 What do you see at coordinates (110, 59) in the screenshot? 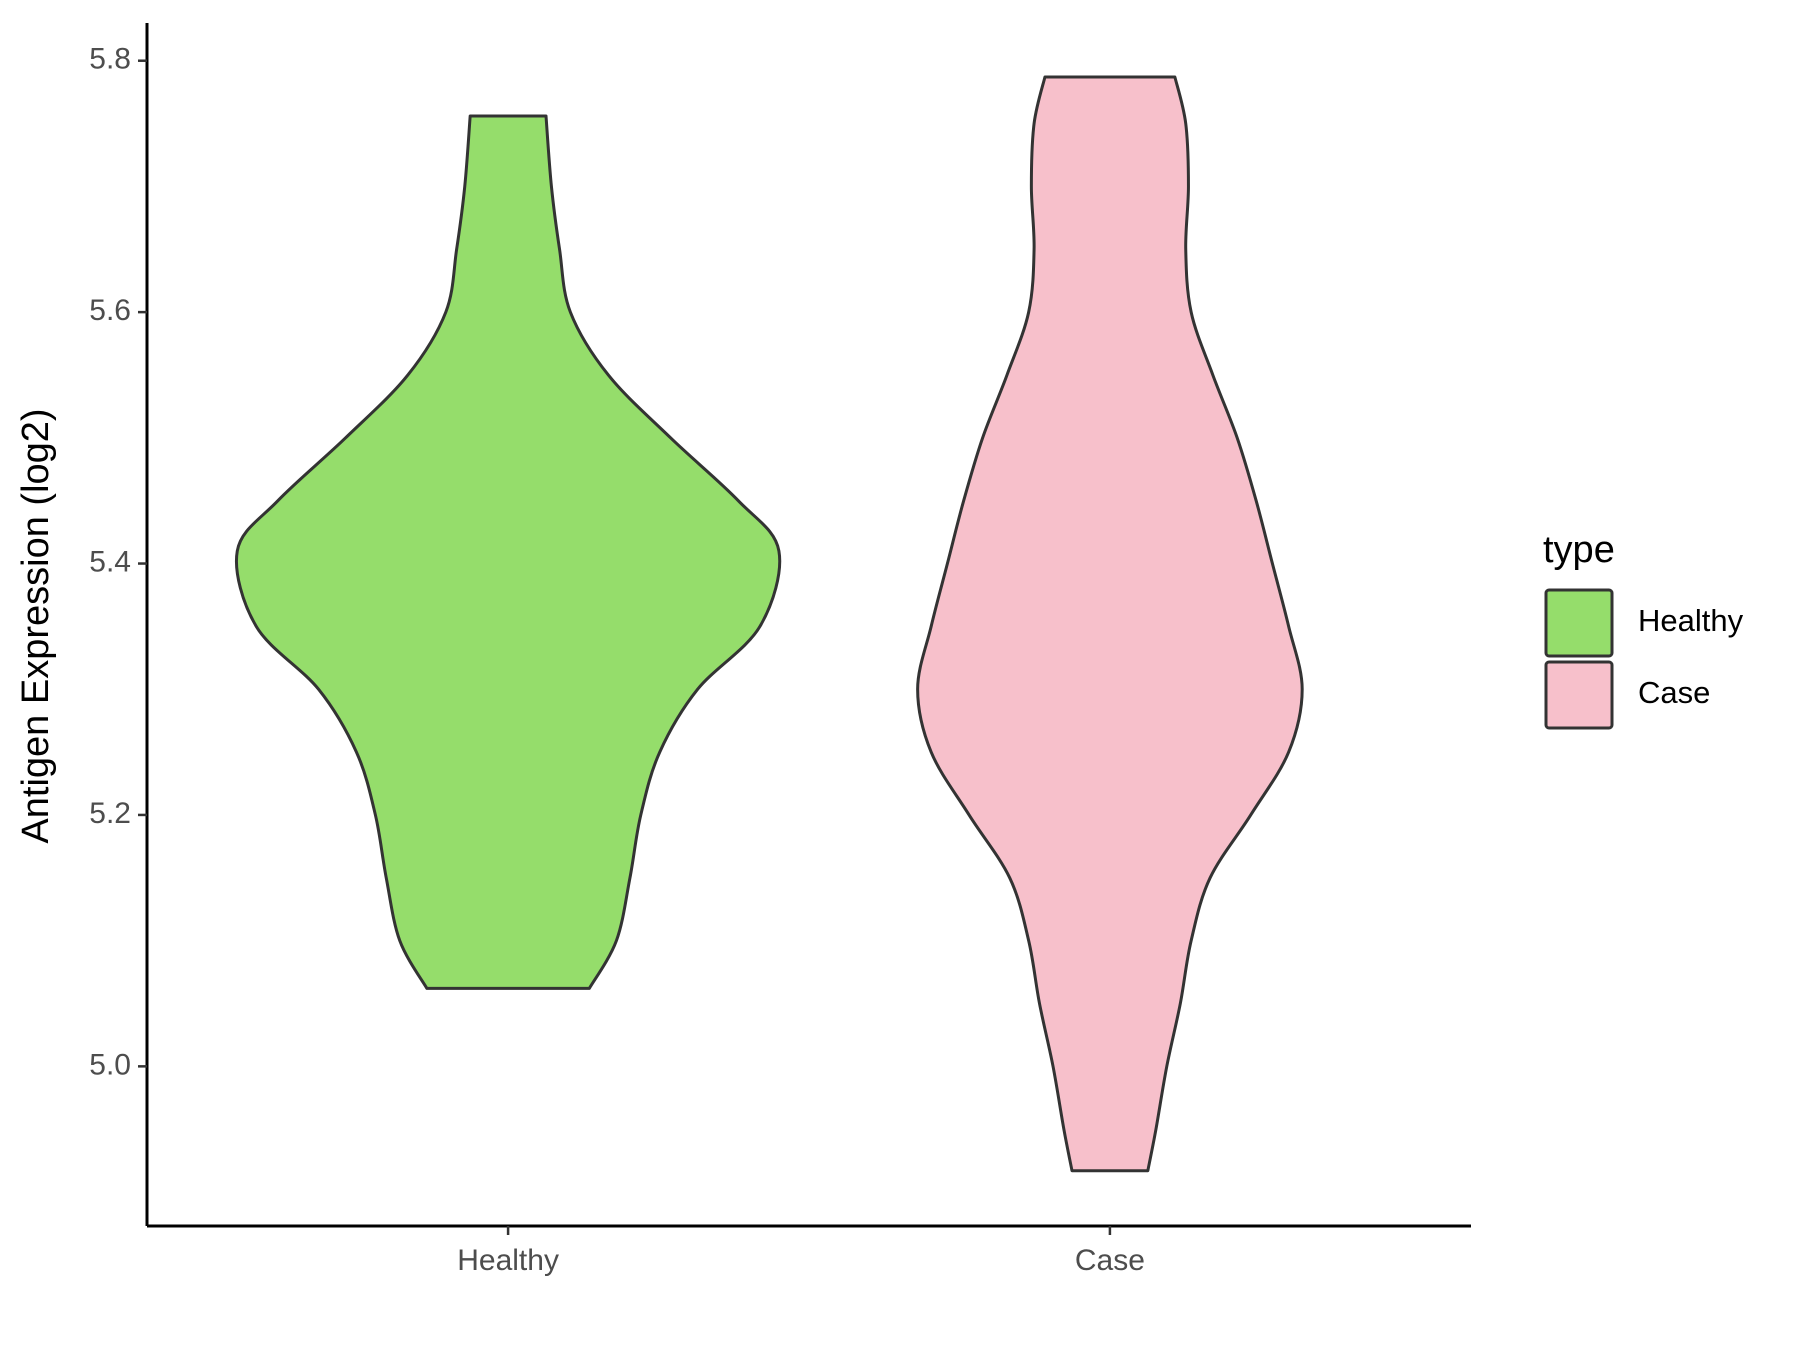
I see `y-tick-label: 5.8` at bounding box center [110, 59].